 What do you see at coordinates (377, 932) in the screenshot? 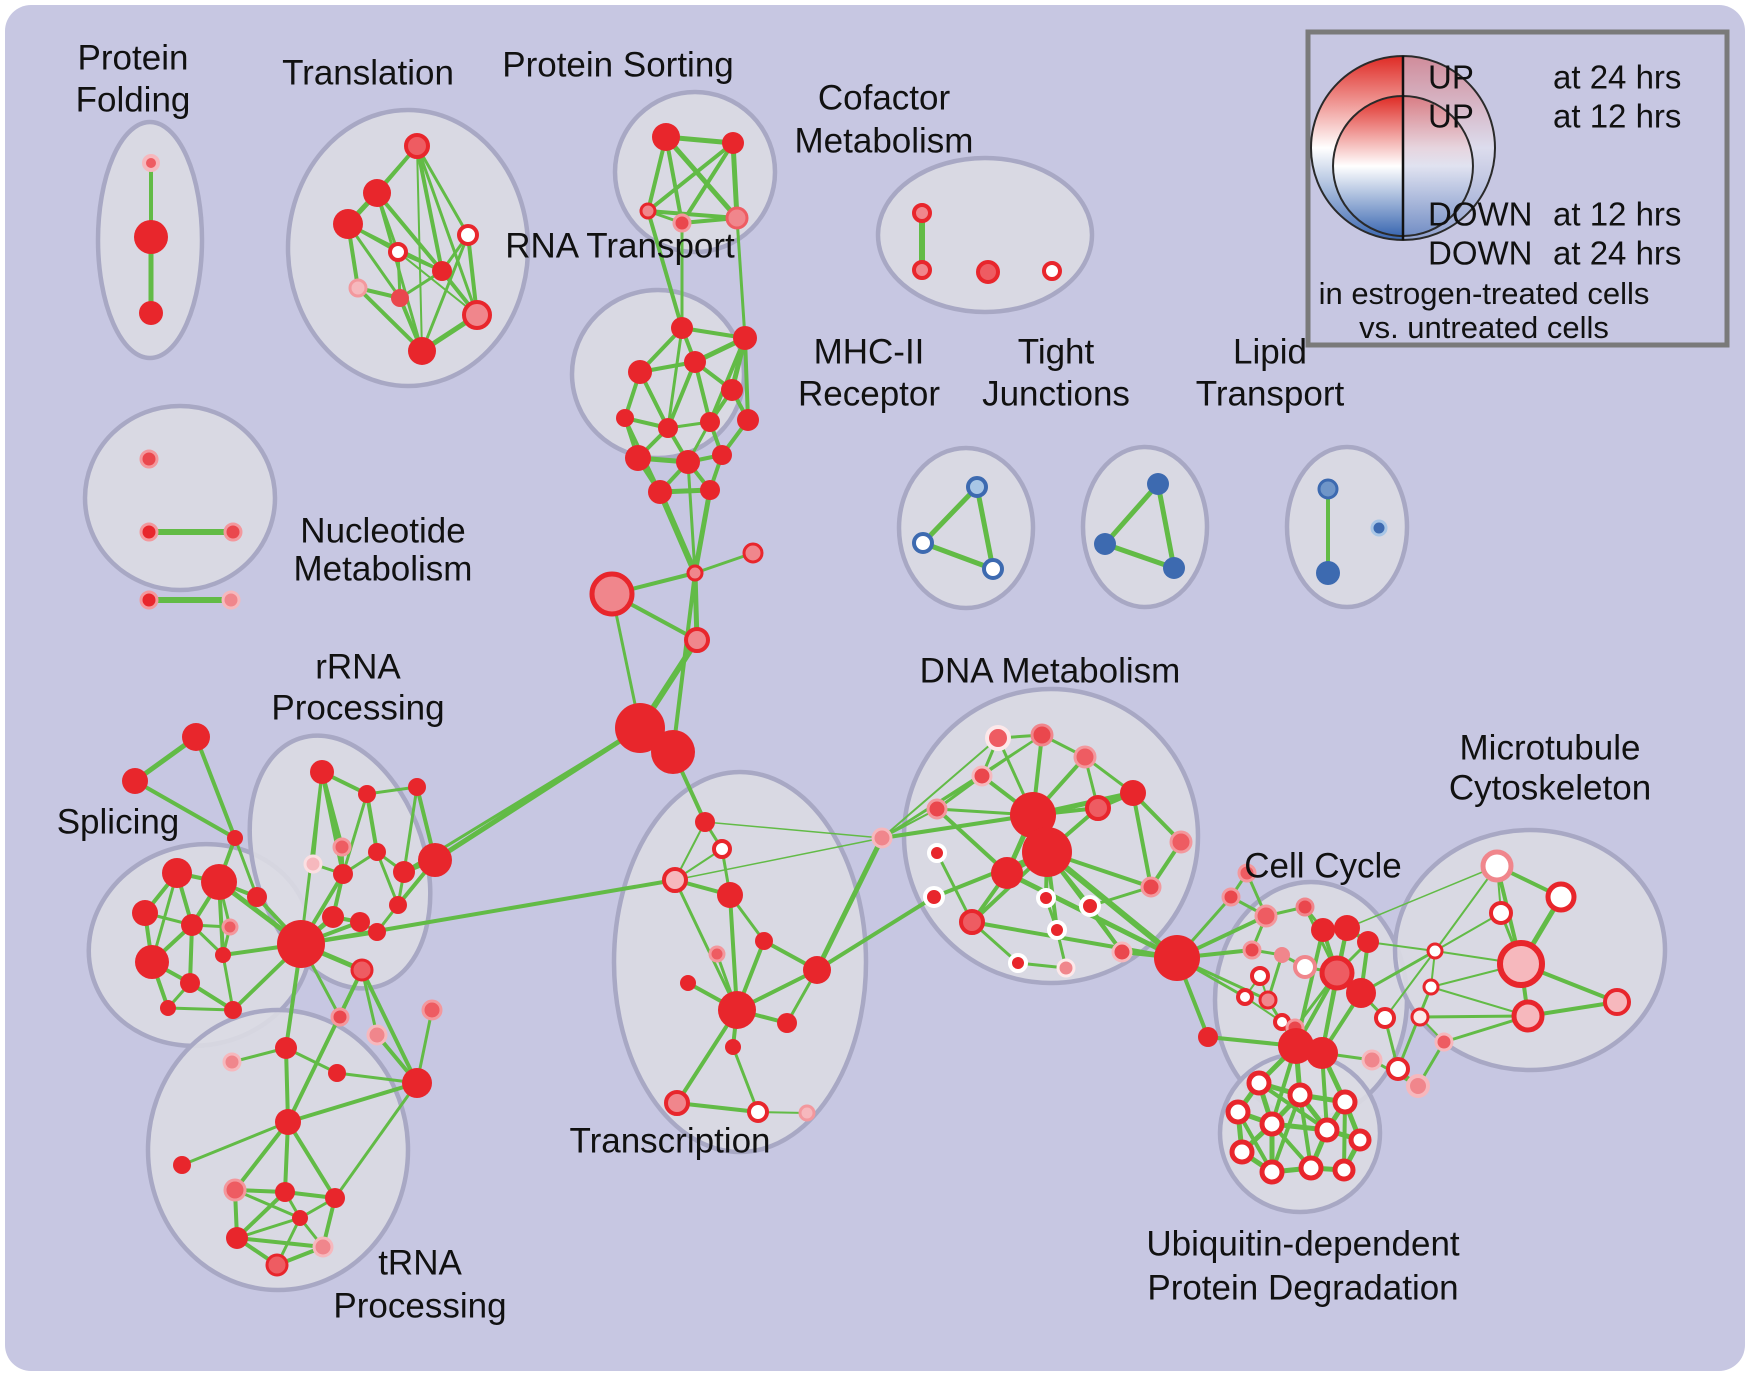
I see `gene-set-node-q12` at bounding box center [377, 932].